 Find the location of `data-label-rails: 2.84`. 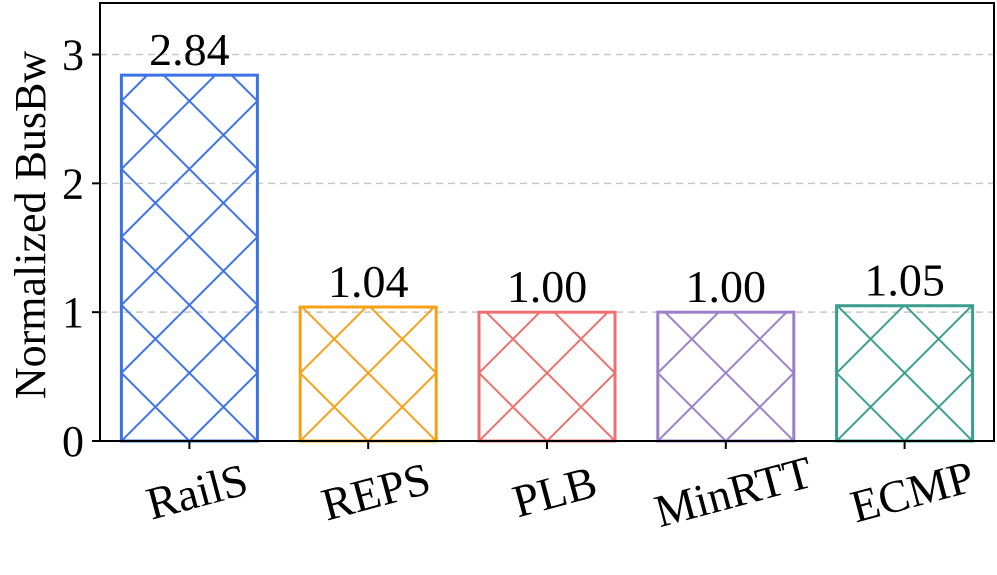

data-label-rails: 2.84 is located at coordinates (189, 49).